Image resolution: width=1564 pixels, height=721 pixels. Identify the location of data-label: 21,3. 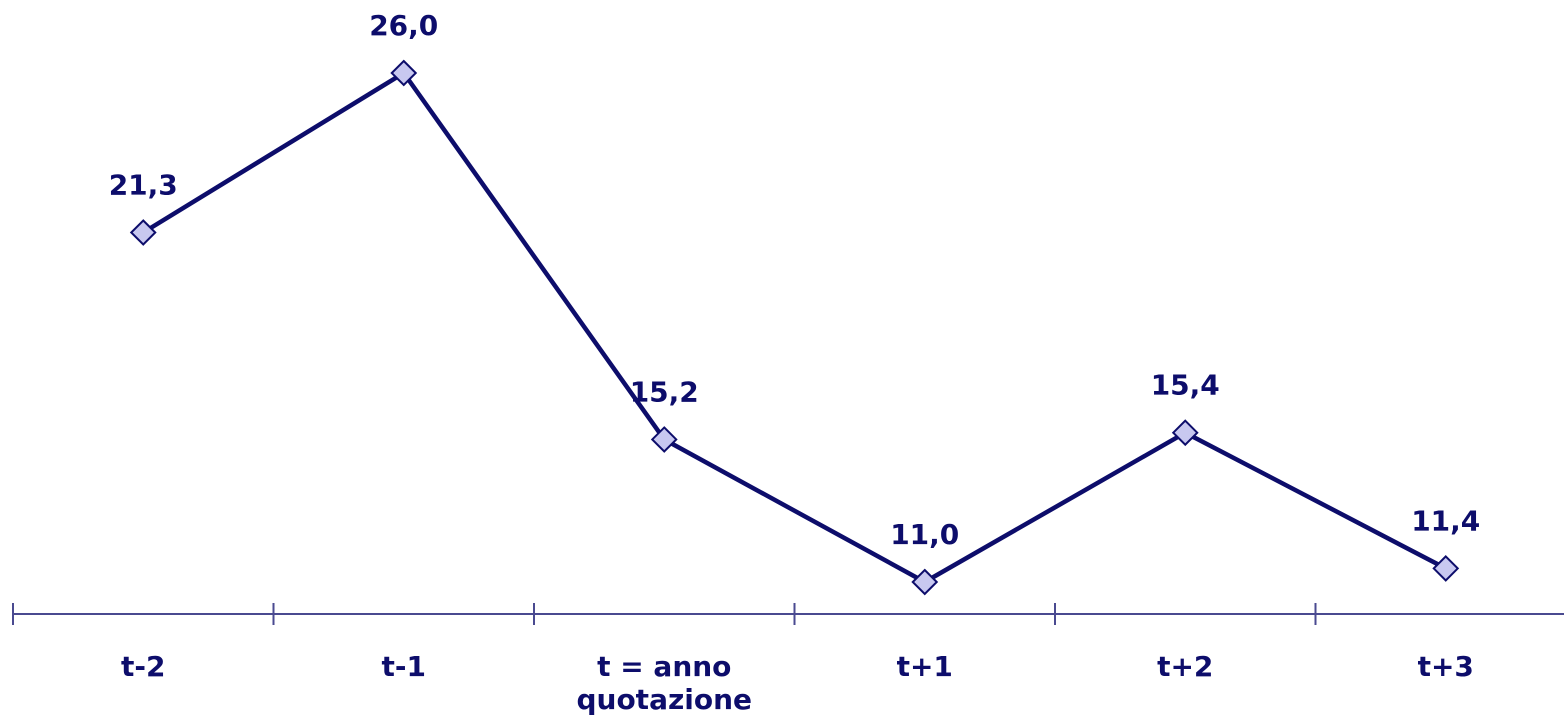
(143, 184).